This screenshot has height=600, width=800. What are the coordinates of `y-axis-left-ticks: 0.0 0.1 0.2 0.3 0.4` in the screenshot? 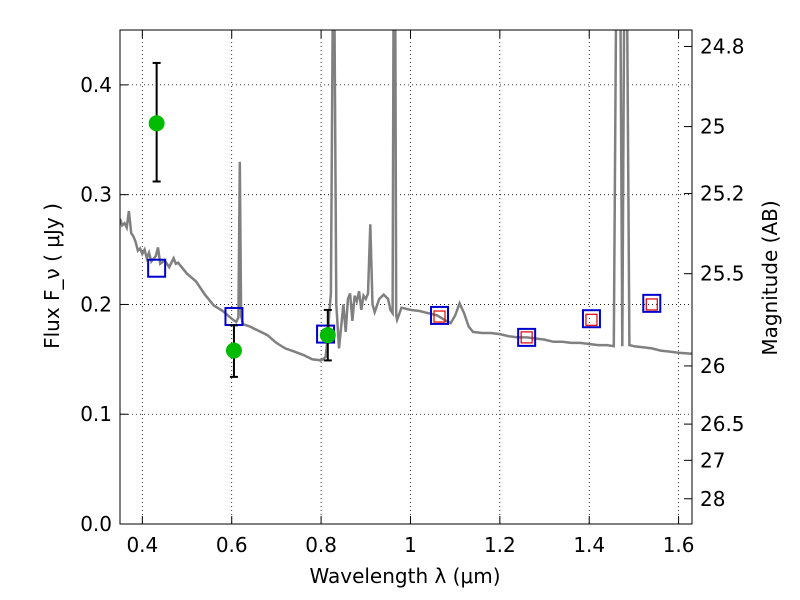 It's located at (104, 304).